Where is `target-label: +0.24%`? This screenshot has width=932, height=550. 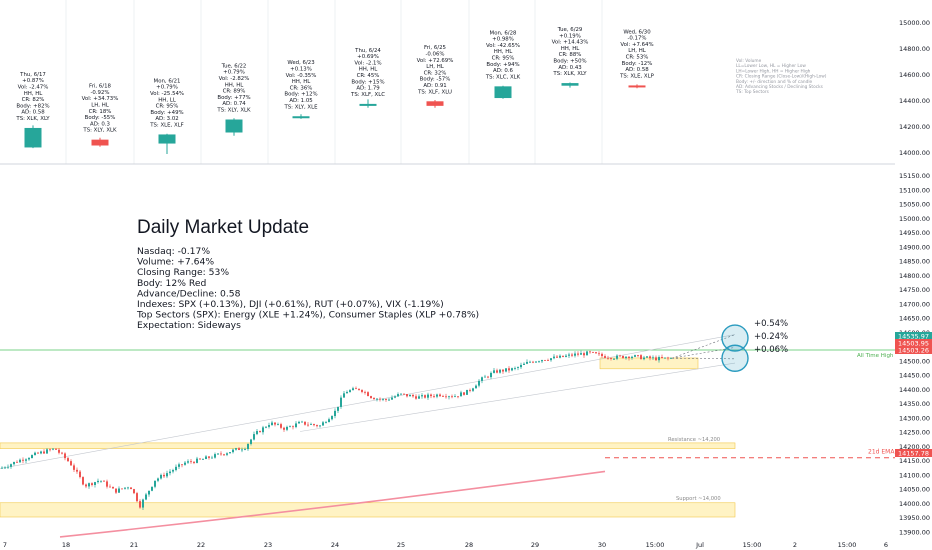 target-label: +0.24% is located at coordinates (771, 337).